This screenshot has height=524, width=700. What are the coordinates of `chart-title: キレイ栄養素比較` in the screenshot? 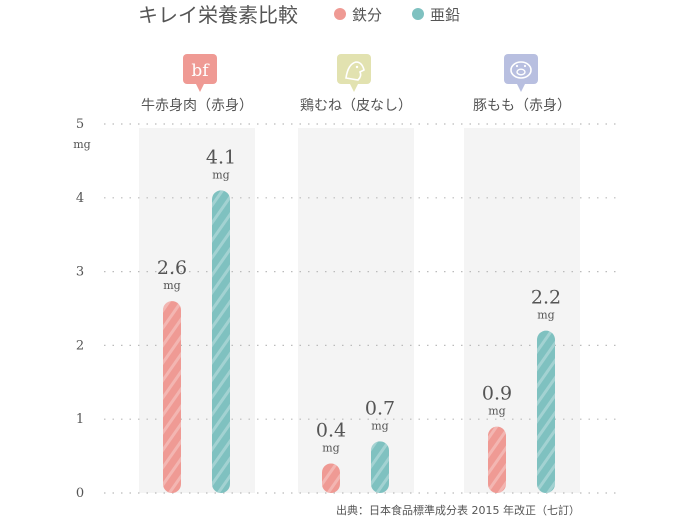 It's located at (218, 15).